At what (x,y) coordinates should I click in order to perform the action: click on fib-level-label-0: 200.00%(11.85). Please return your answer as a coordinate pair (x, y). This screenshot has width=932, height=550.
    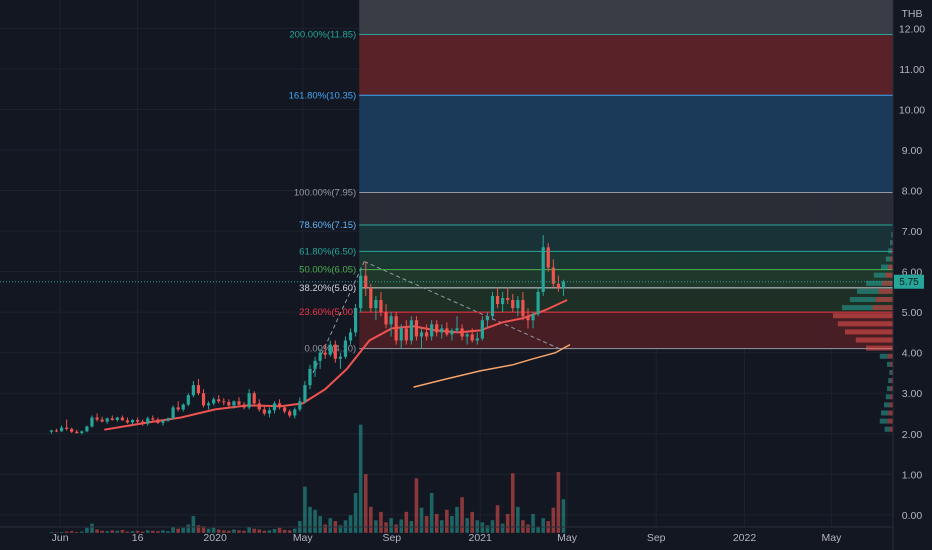
    Looking at the image, I should click on (322, 34).